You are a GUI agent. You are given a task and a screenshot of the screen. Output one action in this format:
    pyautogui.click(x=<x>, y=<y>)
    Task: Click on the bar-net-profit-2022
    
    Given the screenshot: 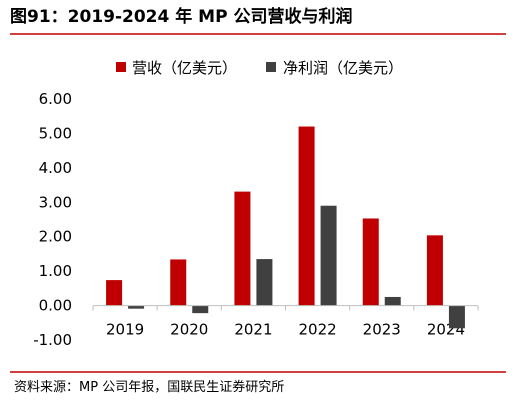 What is the action you would take?
    pyautogui.click(x=328, y=255)
    